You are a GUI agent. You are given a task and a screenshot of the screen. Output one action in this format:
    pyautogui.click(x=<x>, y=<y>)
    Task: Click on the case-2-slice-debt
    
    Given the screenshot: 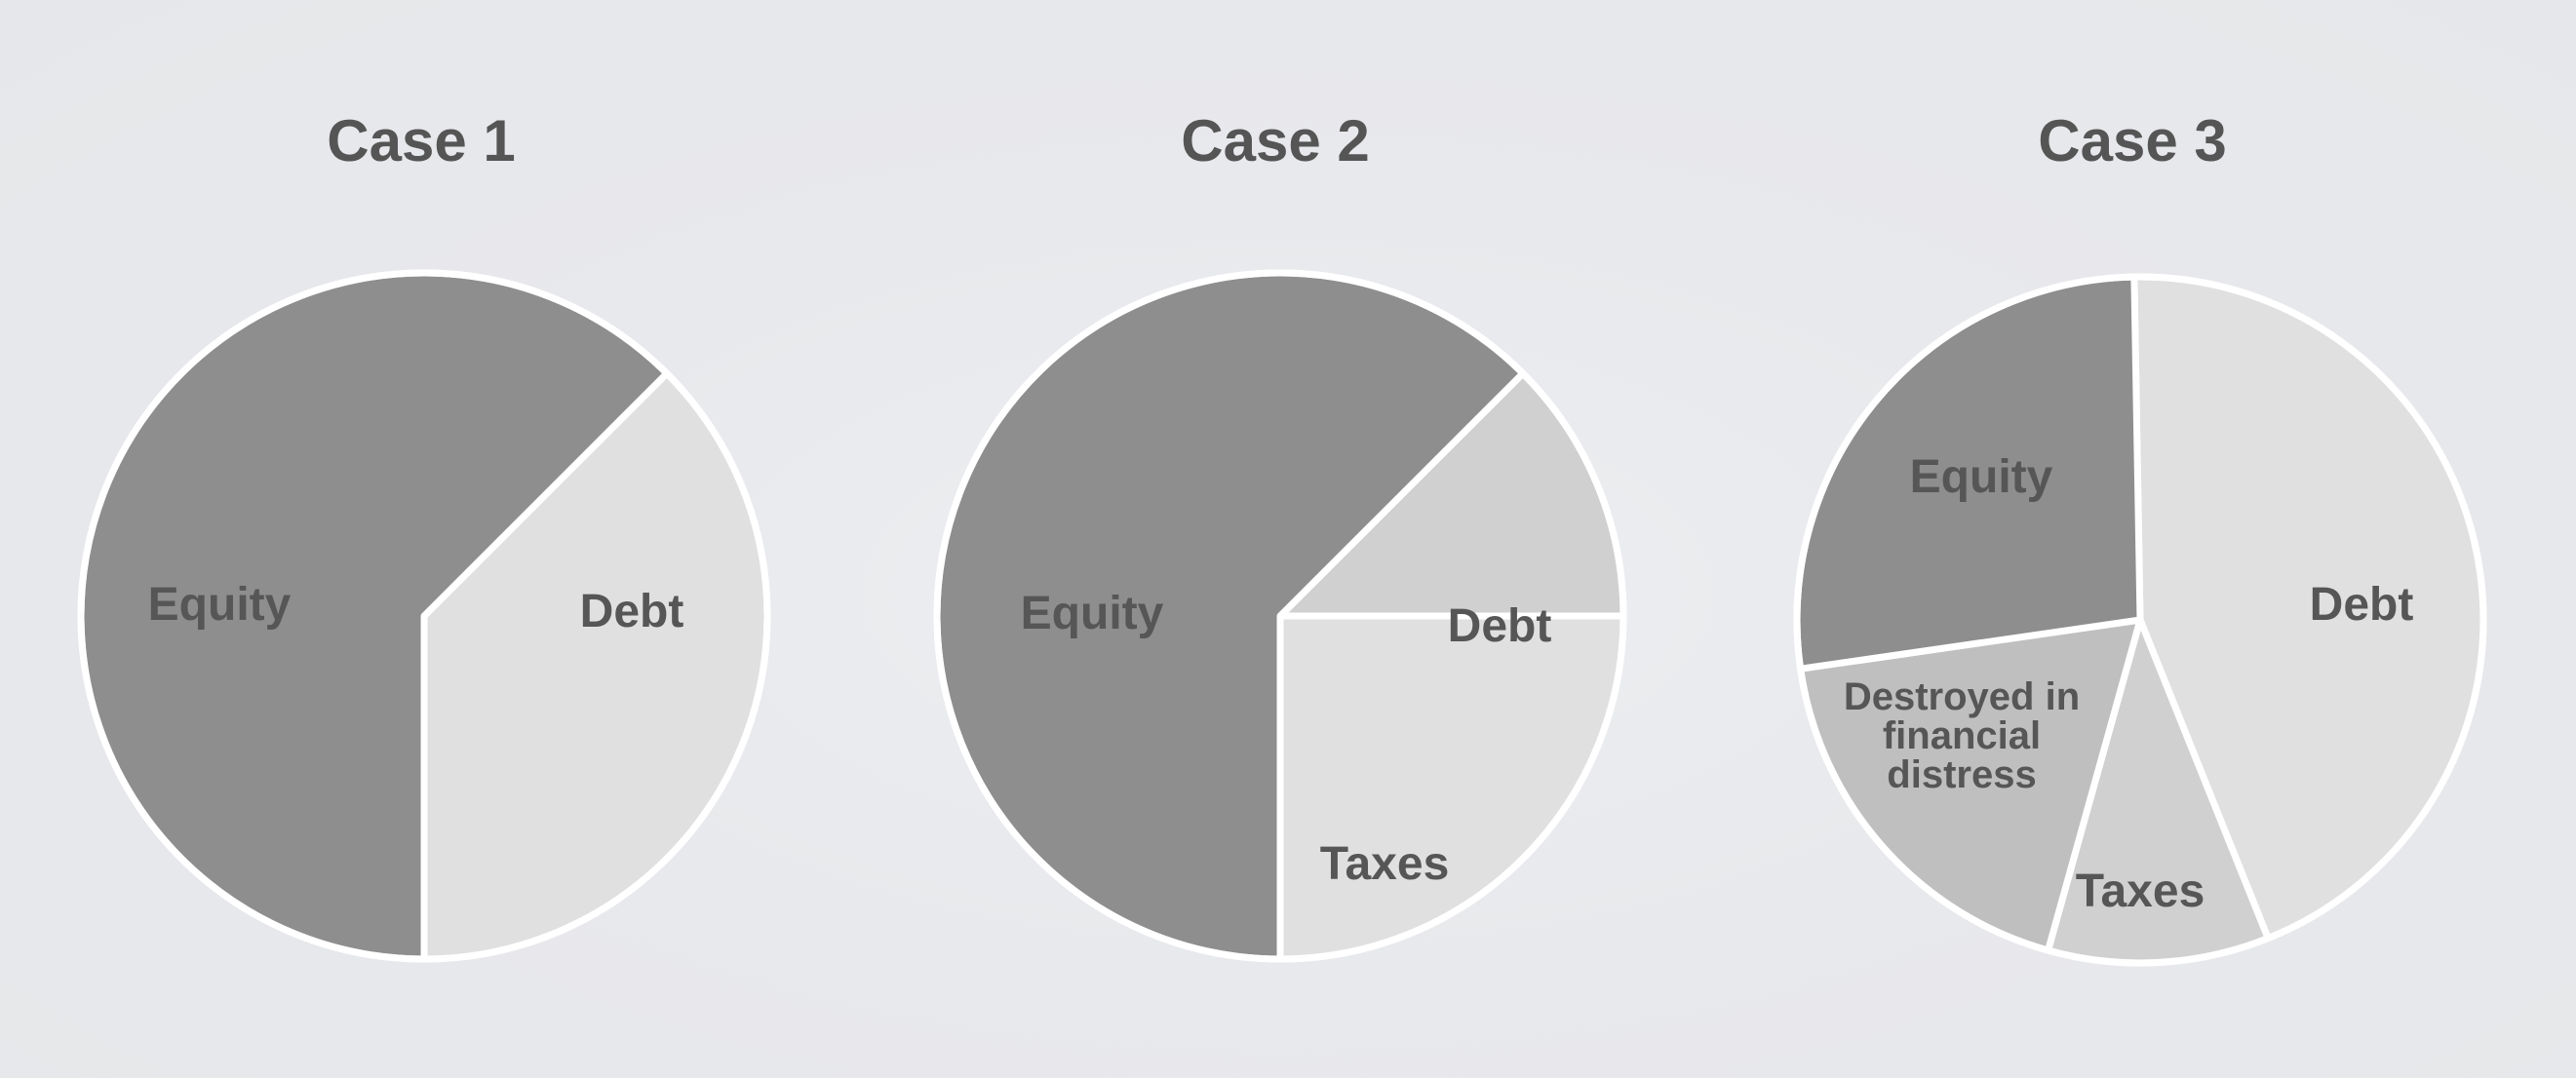 What is the action you would take?
    pyautogui.click(x=1451, y=787)
    